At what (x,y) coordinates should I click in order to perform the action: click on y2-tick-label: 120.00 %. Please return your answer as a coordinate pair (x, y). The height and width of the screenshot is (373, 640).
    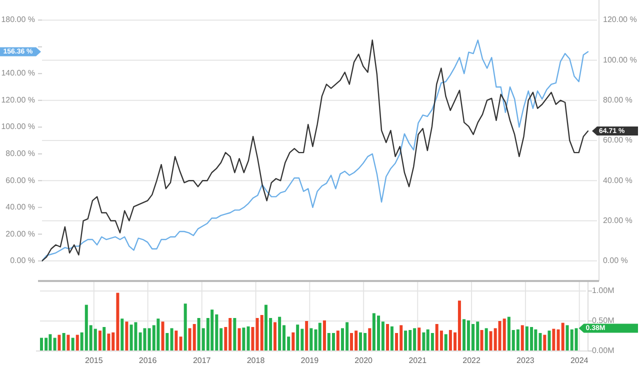
    Looking at the image, I should click on (620, 19).